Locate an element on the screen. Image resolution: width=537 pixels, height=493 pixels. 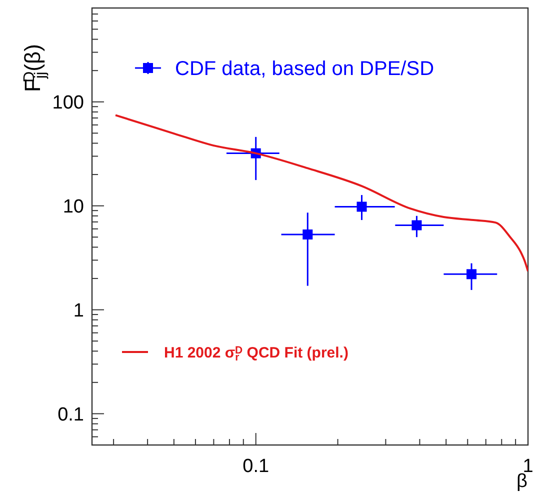
legend-label: H1 2002 σ$_{r}$$^{D}$ QCD Fit (prel.) is located at coordinates (256, 354).